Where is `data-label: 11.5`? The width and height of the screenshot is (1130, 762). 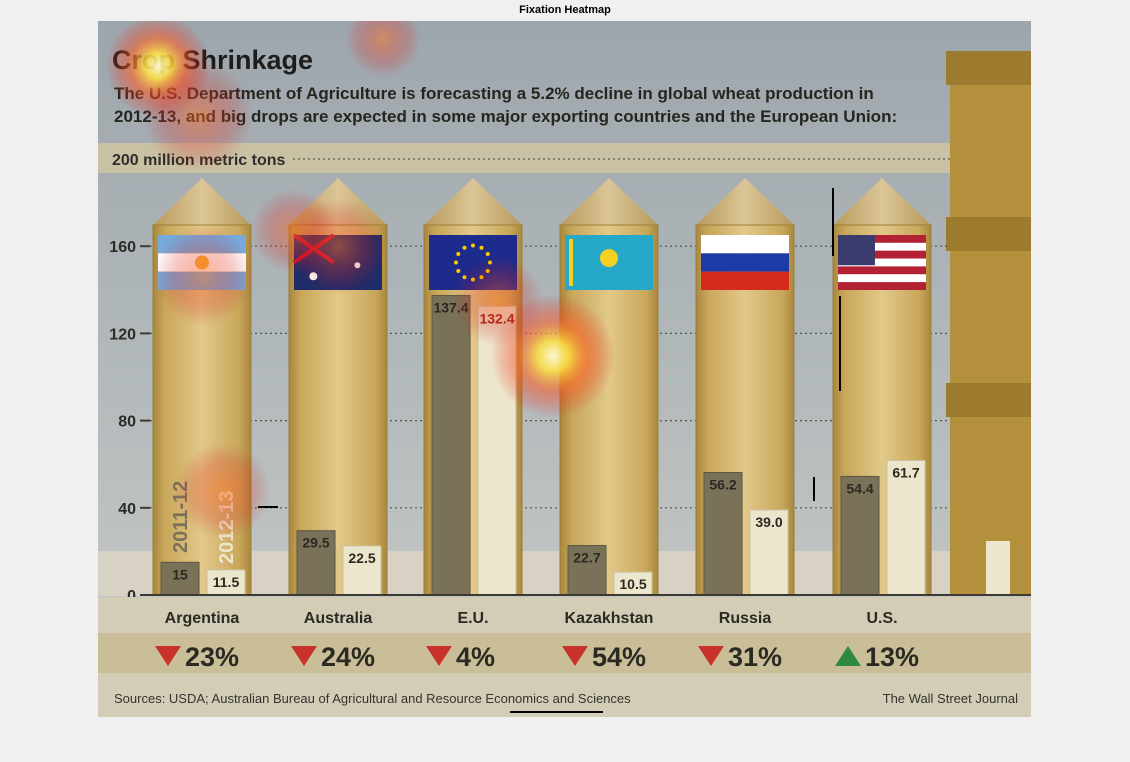 data-label: 11.5 is located at coordinates (226, 582).